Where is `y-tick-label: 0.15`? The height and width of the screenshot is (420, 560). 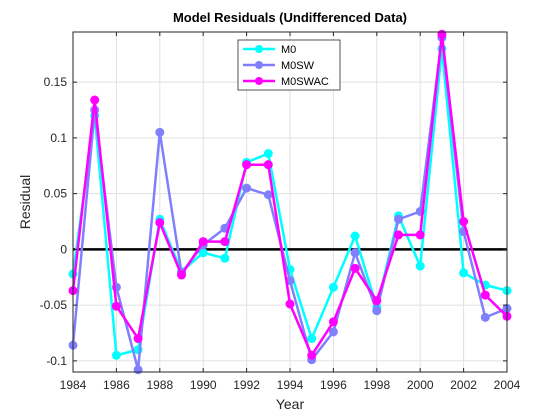 y-tick-label: 0.15 is located at coordinates (56, 82).